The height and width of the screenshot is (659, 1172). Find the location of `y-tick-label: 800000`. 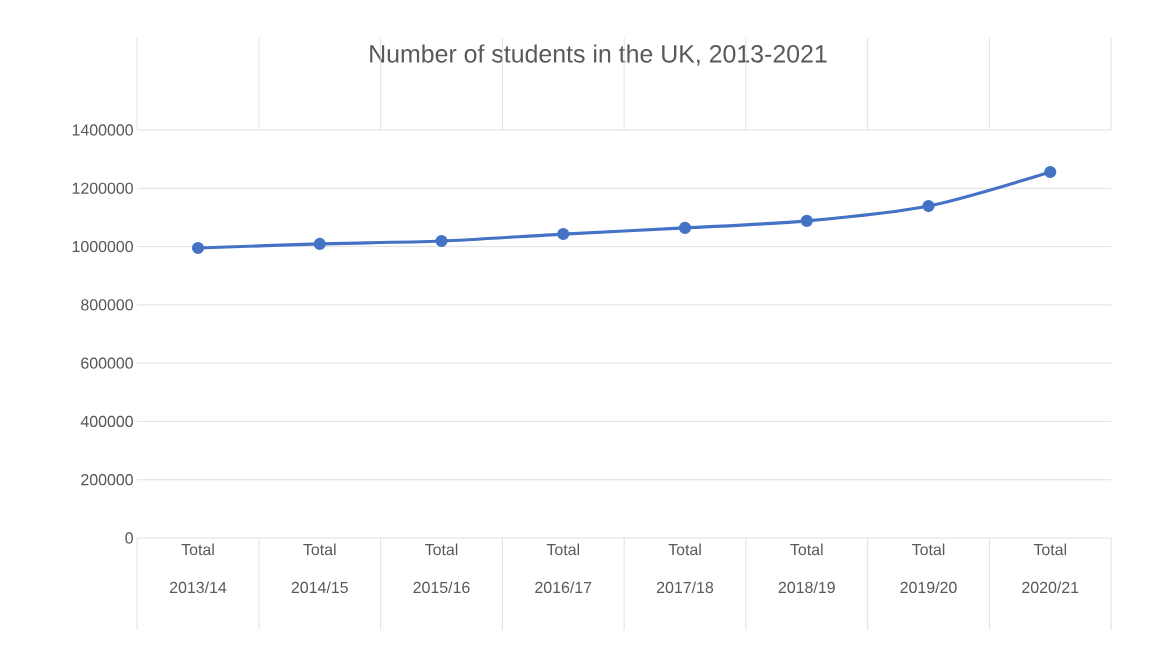

y-tick-label: 800000 is located at coordinates (107, 305).